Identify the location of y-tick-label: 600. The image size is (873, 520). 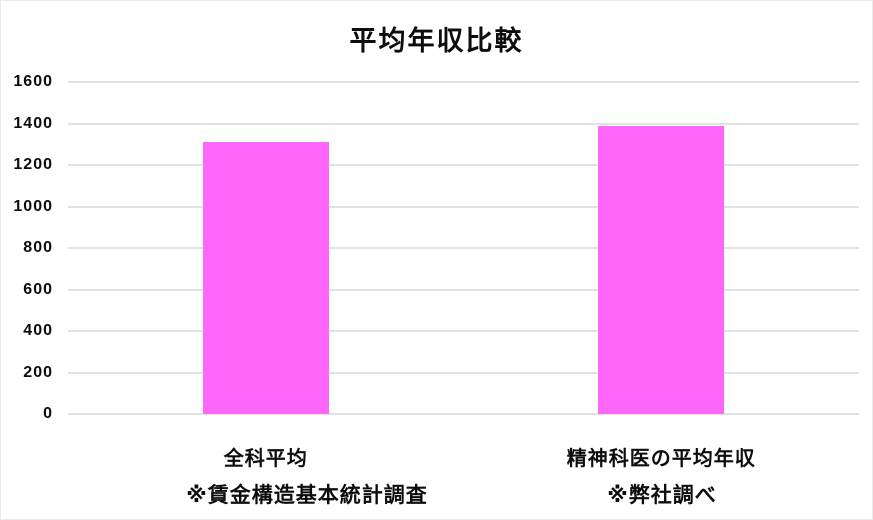
(38, 289).